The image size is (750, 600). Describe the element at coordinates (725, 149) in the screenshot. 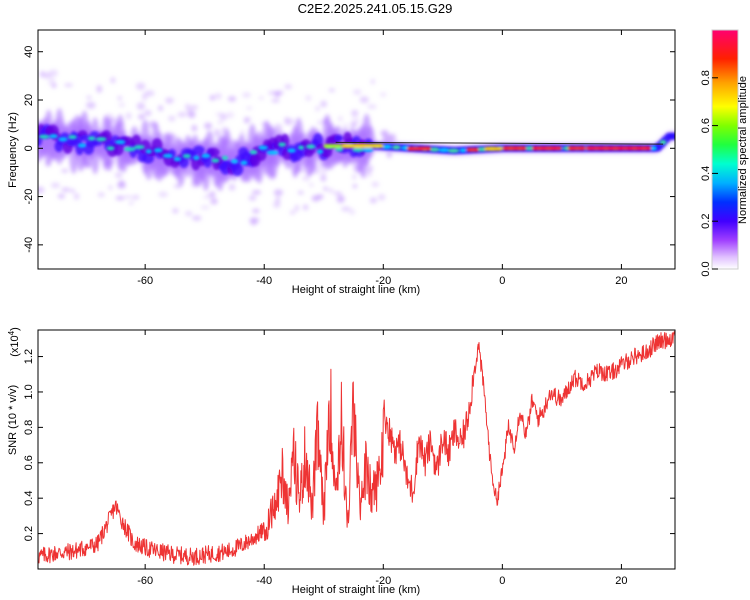

I see `colorbar-gradient` at that location.